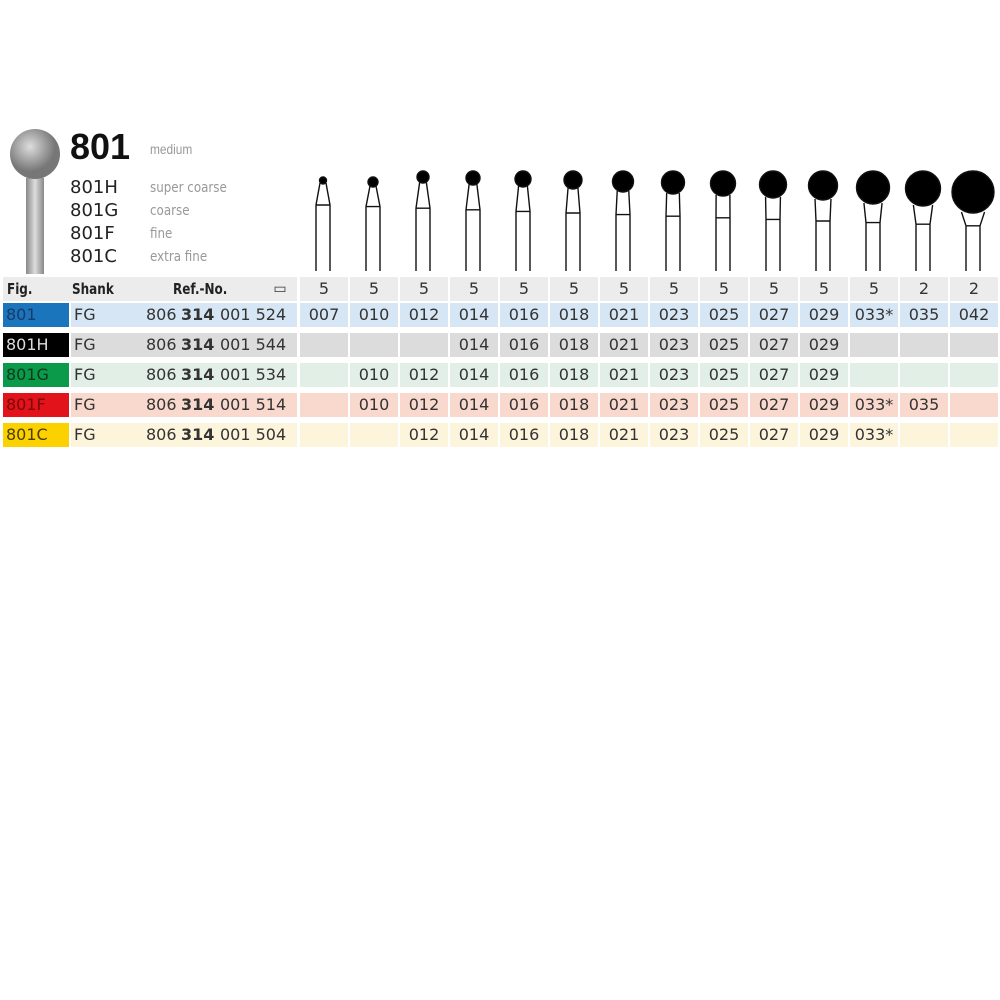 Image resolution: width=1000 pixels, height=1000 pixels. I want to click on fig-badge: 801C, so click(36, 435).